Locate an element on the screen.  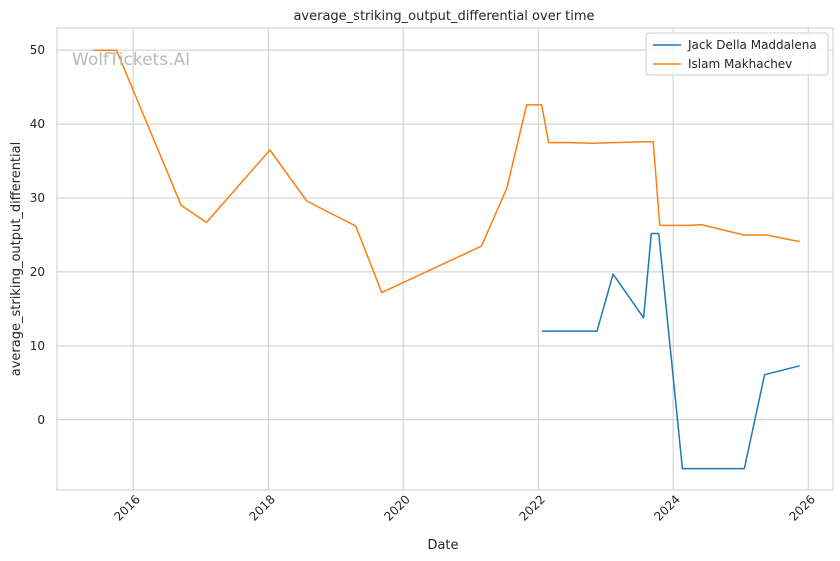
y-axis-label: average_striking_output_differential is located at coordinates (16, 259).